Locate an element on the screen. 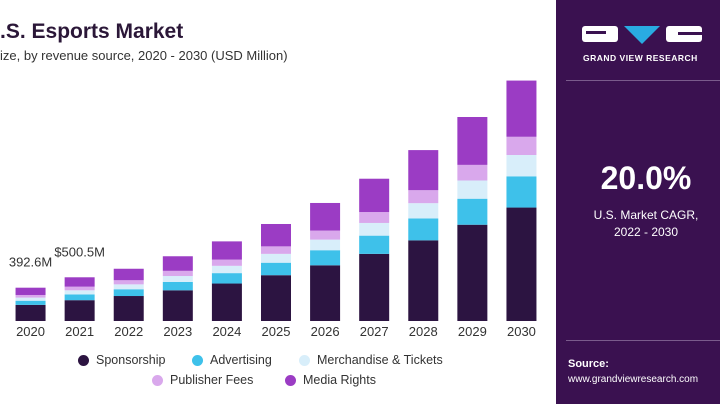 This screenshot has height=404, width=720. cagr-label-line2: 2022 - 2030 is located at coordinates (646, 232).